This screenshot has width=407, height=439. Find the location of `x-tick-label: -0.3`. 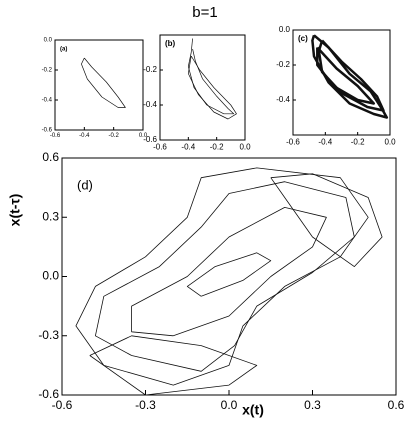

x-tick-label: -0.3 is located at coordinates (145, 405).